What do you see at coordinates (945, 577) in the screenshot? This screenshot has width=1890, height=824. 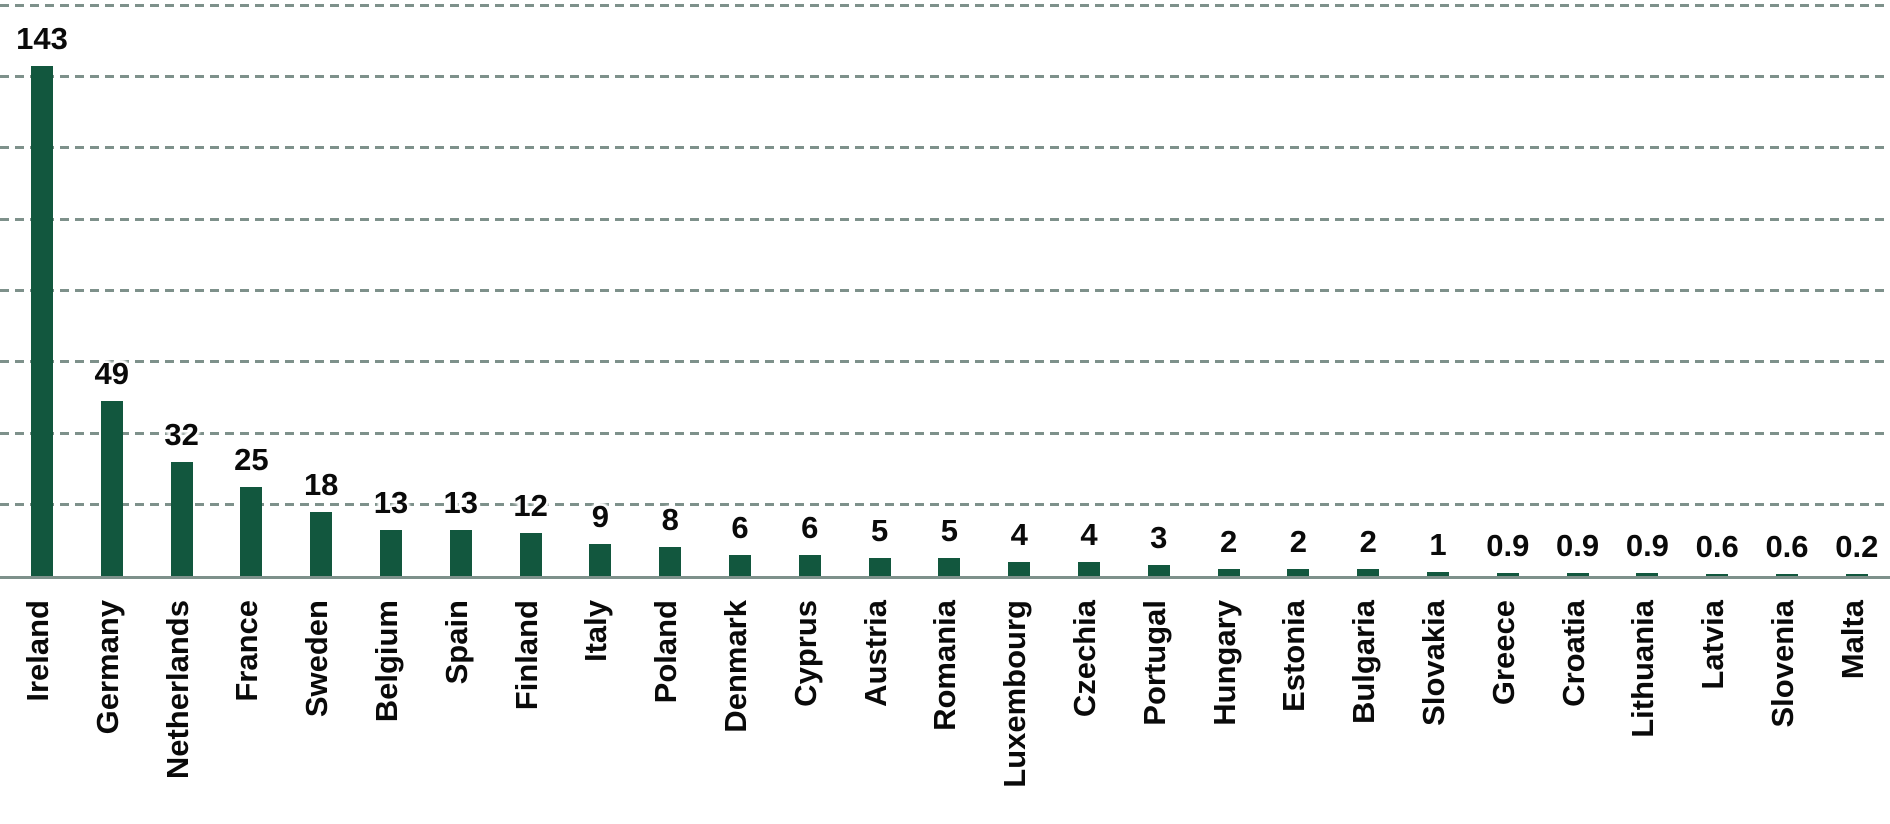 I see `x-axis-line` at bounding box center [945, 577].